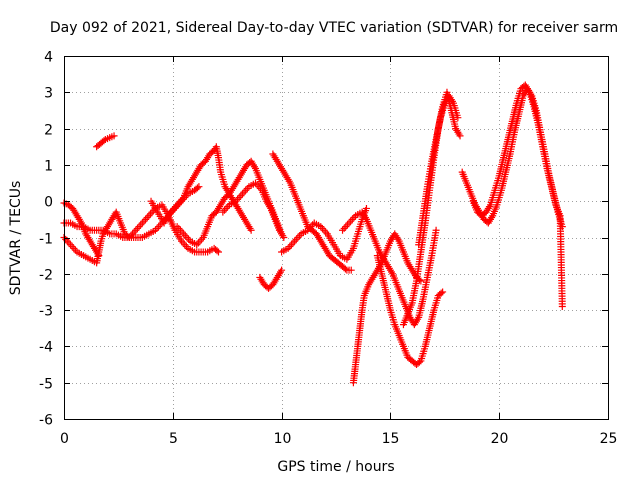 The height and width of the screenshot is (480, 640). I want to click on series-track-n, so click(431, 208).